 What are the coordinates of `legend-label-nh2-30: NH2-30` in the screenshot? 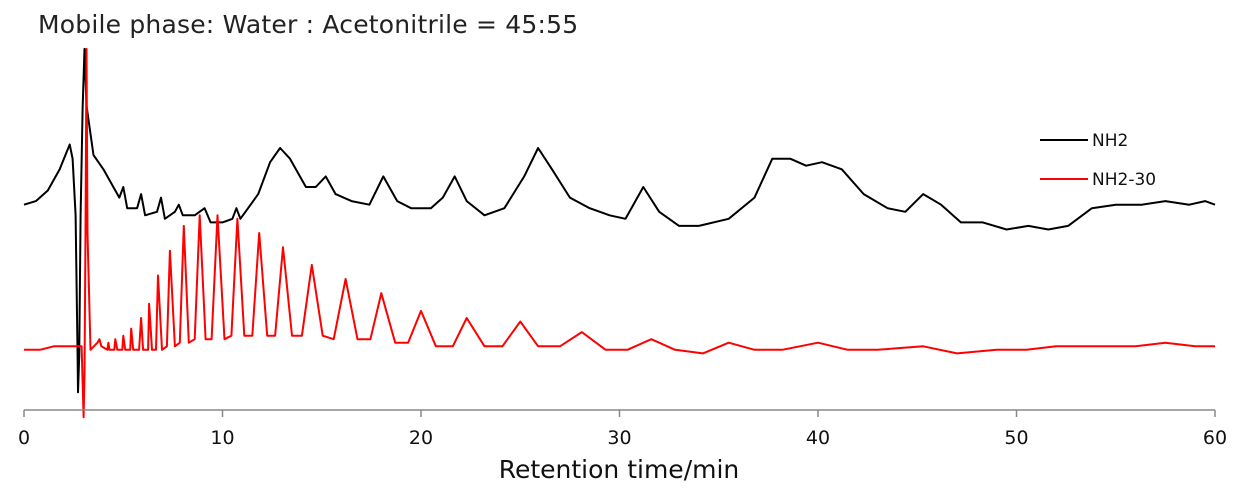 It's located at (1124, 180).